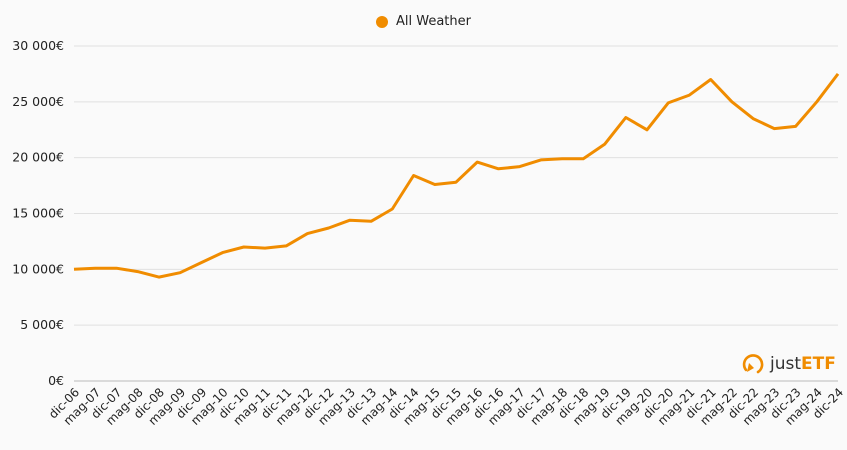 The width and height of the screenshot is (847, 450). What do you see at coordinates (433, 21) in the screenshot?
I see `legend-label: All Weather` at bounding box center [433, 21].